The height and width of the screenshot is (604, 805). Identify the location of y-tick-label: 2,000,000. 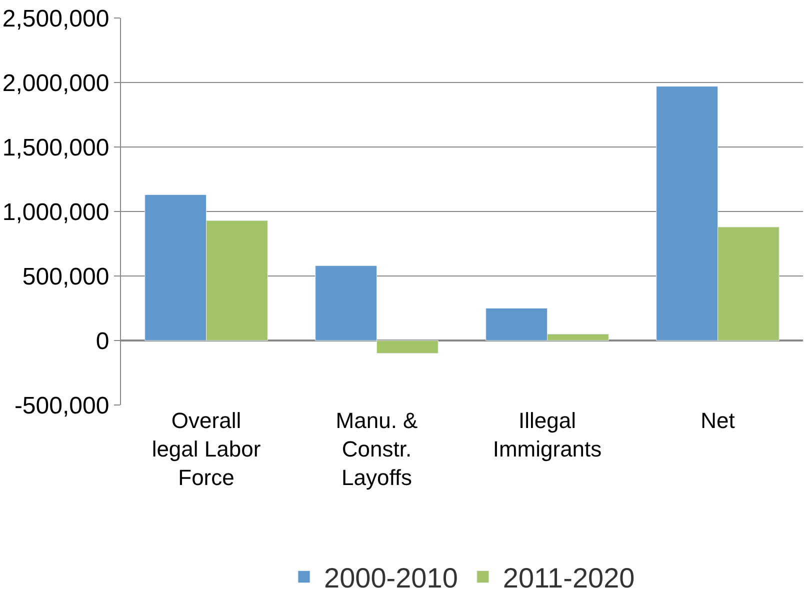
(56, 83).